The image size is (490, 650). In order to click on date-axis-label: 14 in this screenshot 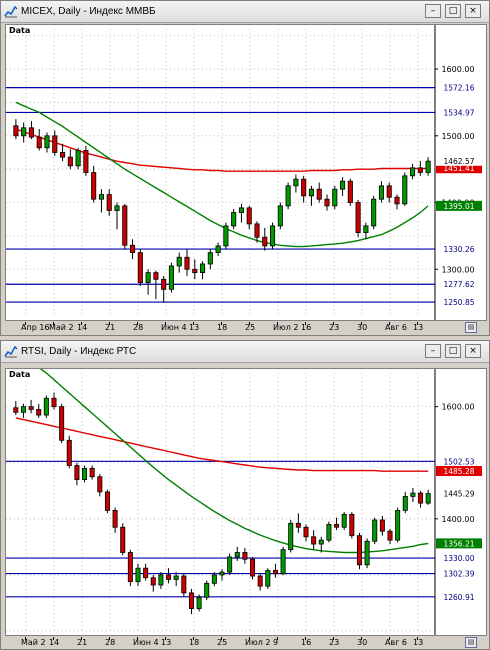, I will do `click(82, 327)`.